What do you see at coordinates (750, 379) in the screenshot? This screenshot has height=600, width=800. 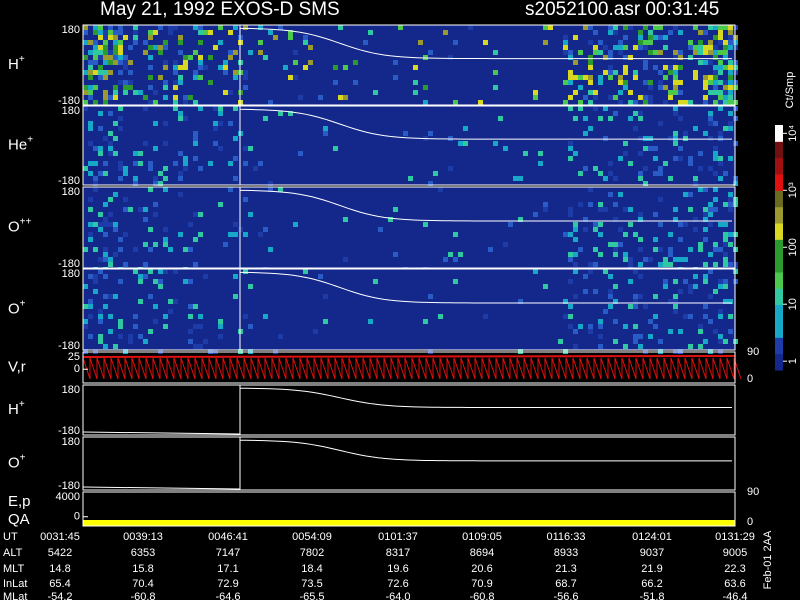 I see `y2-tick-label: 0` at bounding box center [750, 379].